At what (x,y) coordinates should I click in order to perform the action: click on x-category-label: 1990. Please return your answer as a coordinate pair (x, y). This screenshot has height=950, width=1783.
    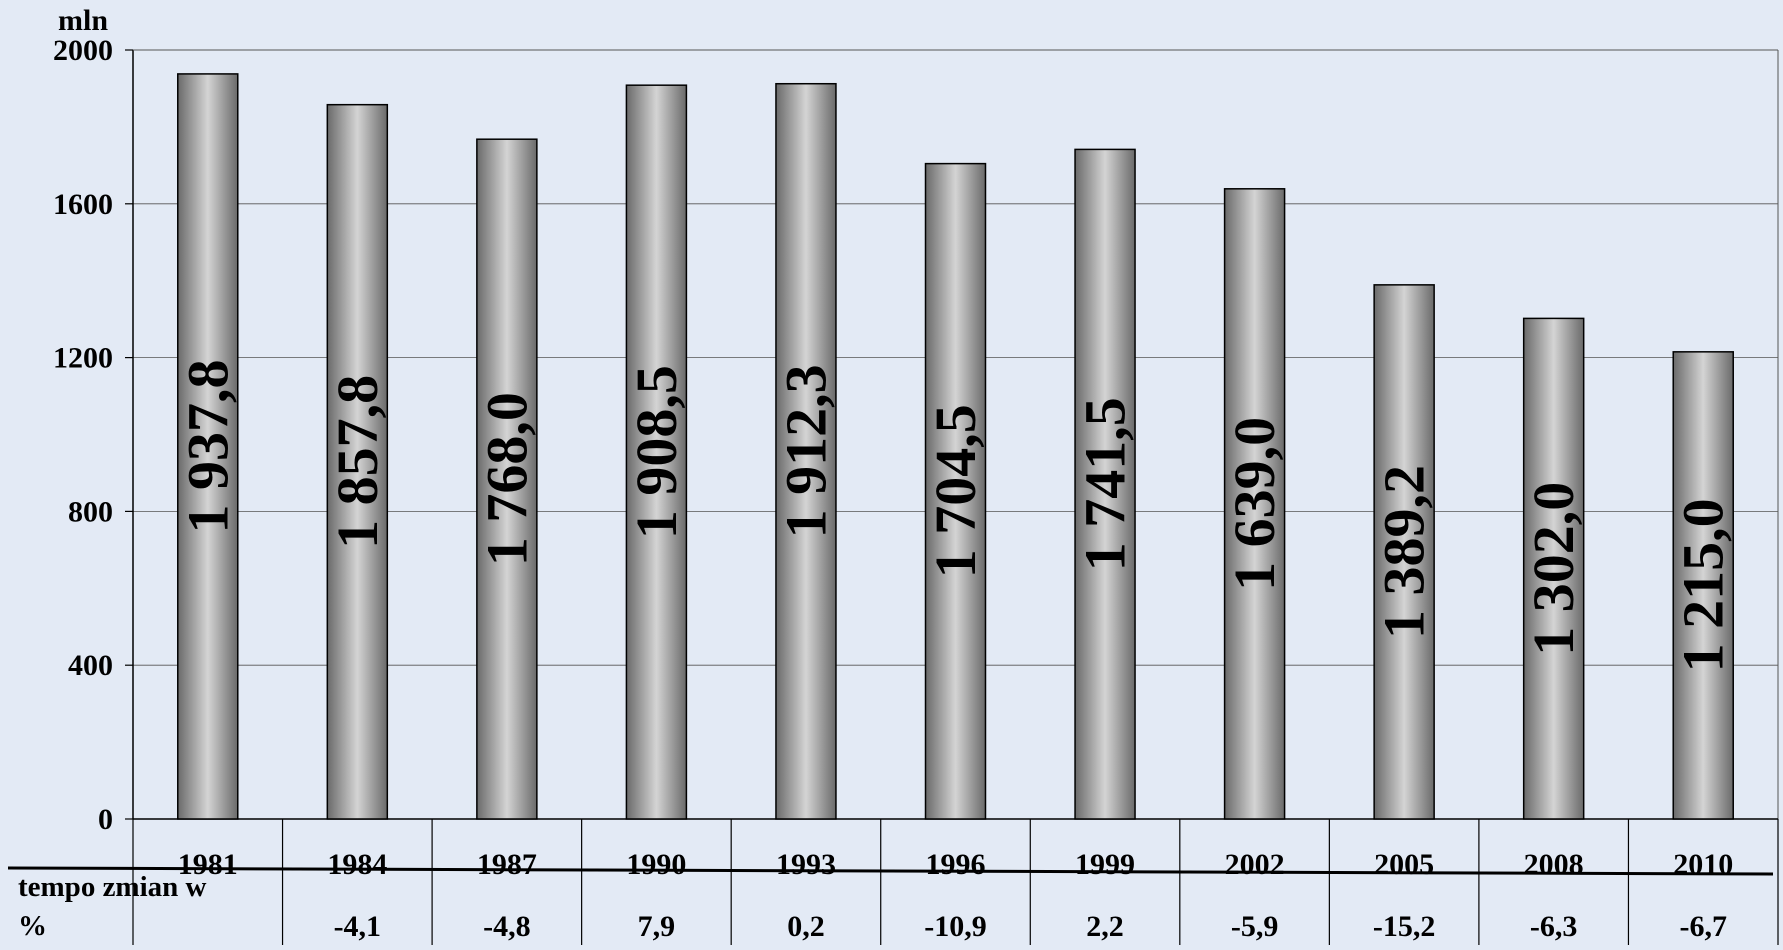
    Looking at the image, I should click on (656, 864).